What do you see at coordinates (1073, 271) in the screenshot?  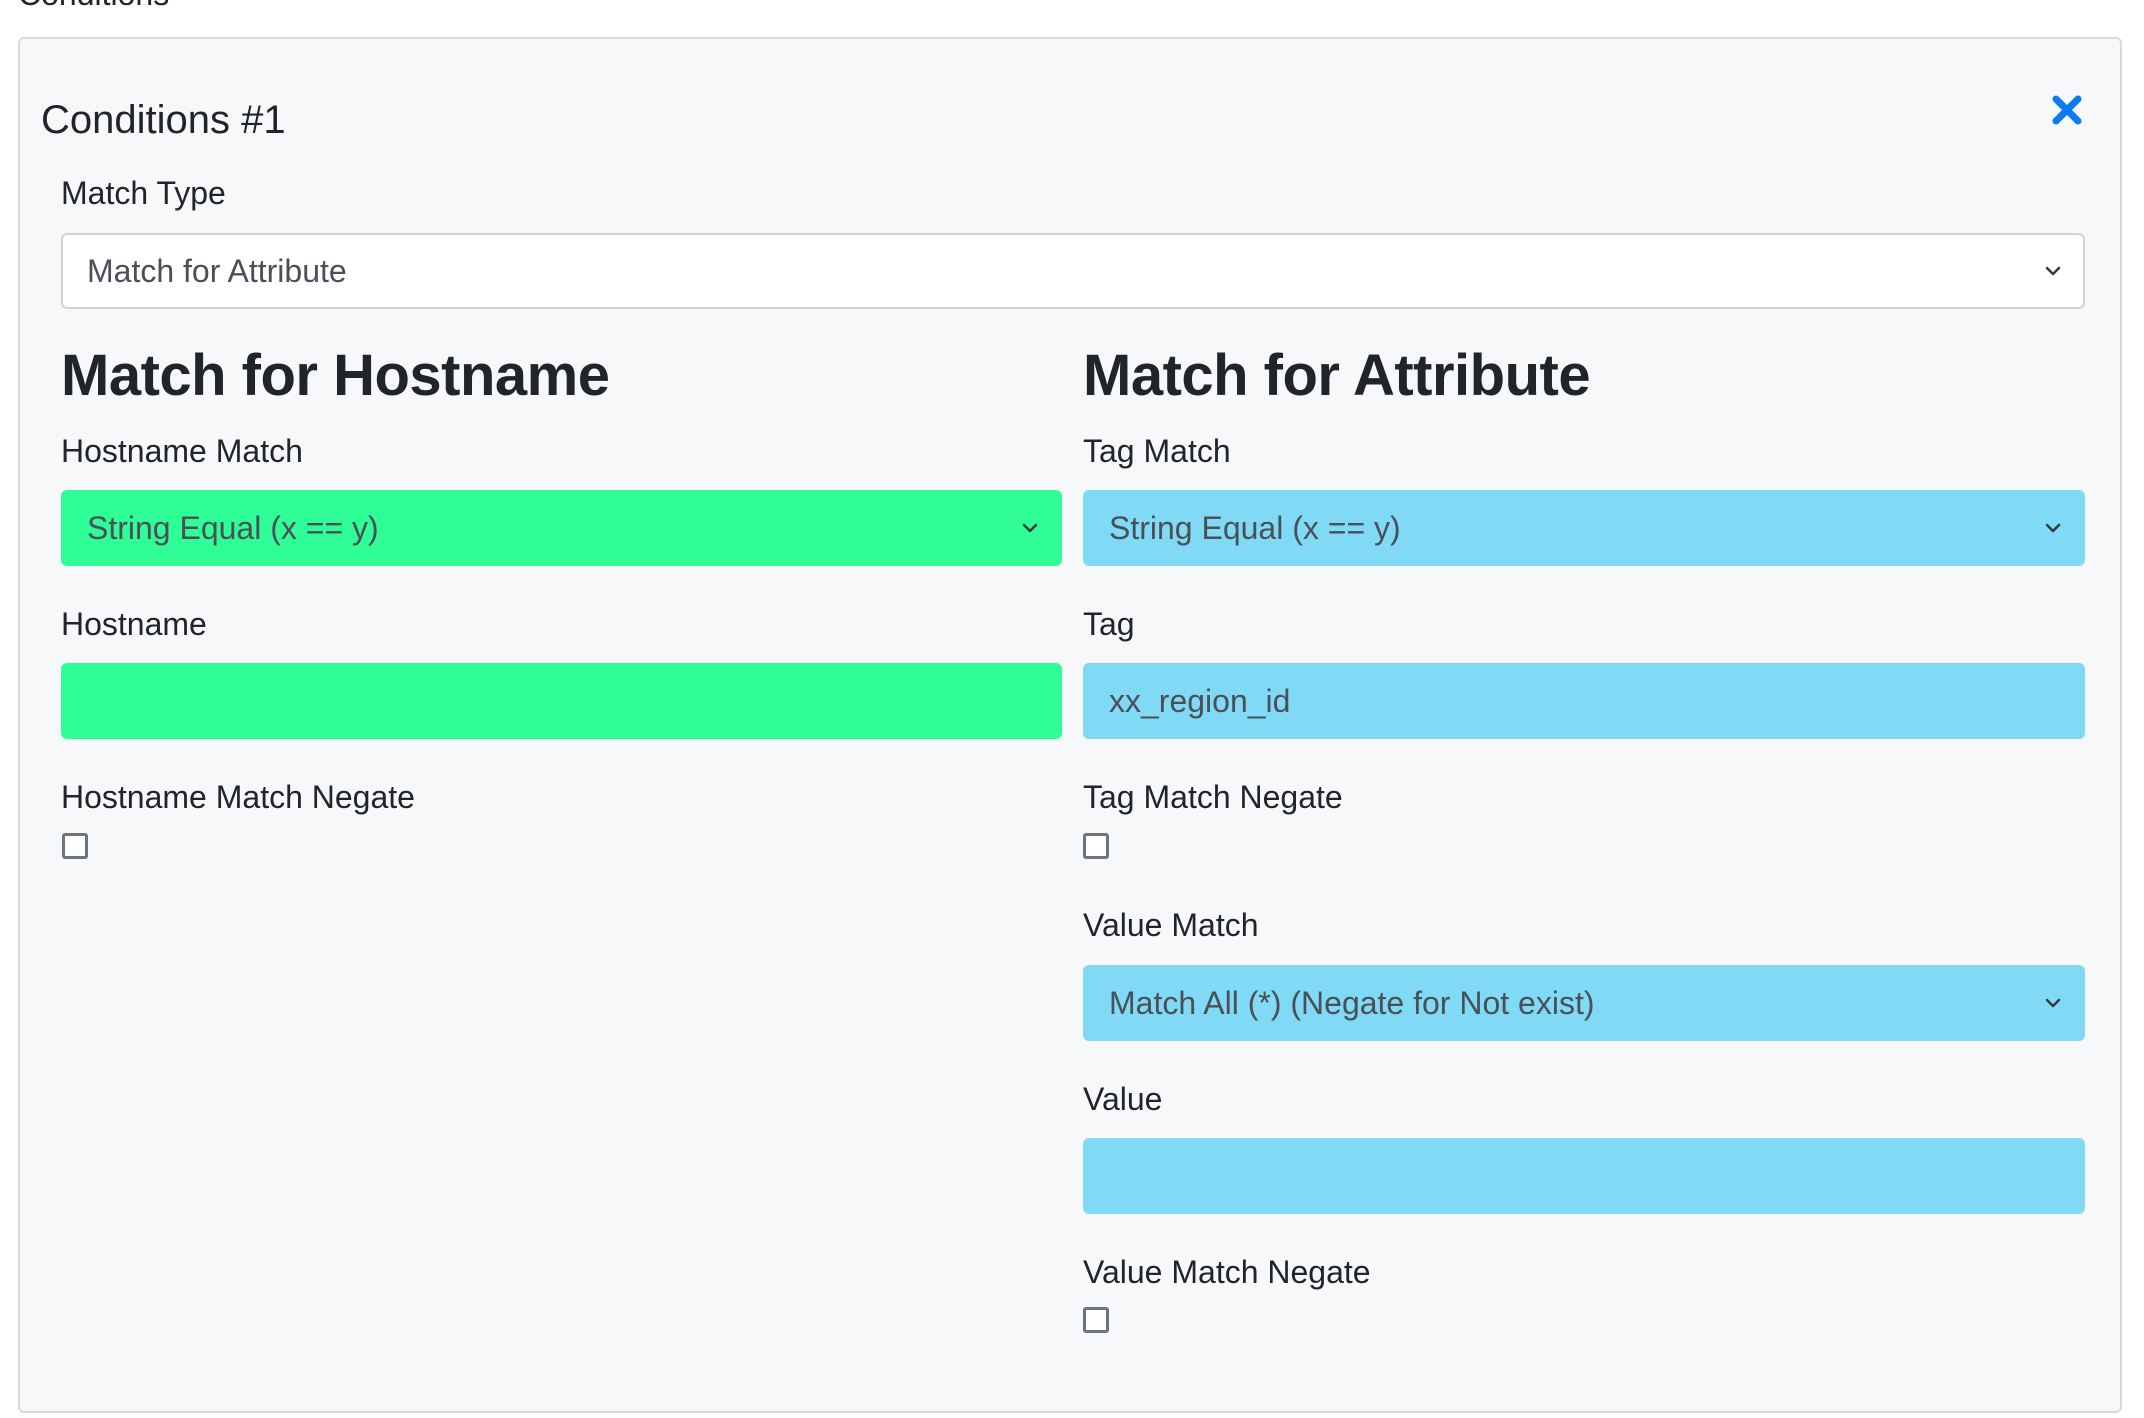 I see `match-type-select: Match for Attribute` at bounding box center [1073, 271].